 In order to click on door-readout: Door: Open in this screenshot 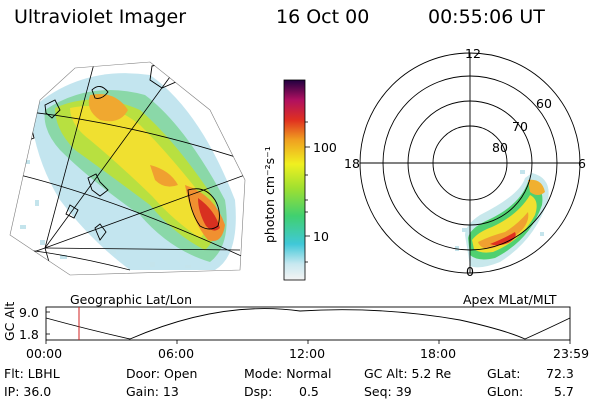, I will do `click(162, 373)`.